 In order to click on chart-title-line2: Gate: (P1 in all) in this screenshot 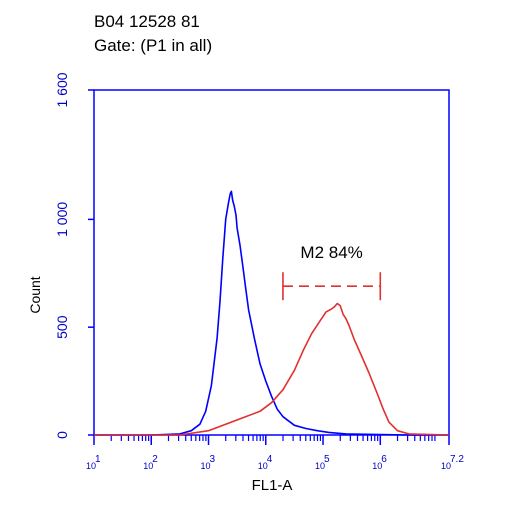, I will do `click(153, 45)`.